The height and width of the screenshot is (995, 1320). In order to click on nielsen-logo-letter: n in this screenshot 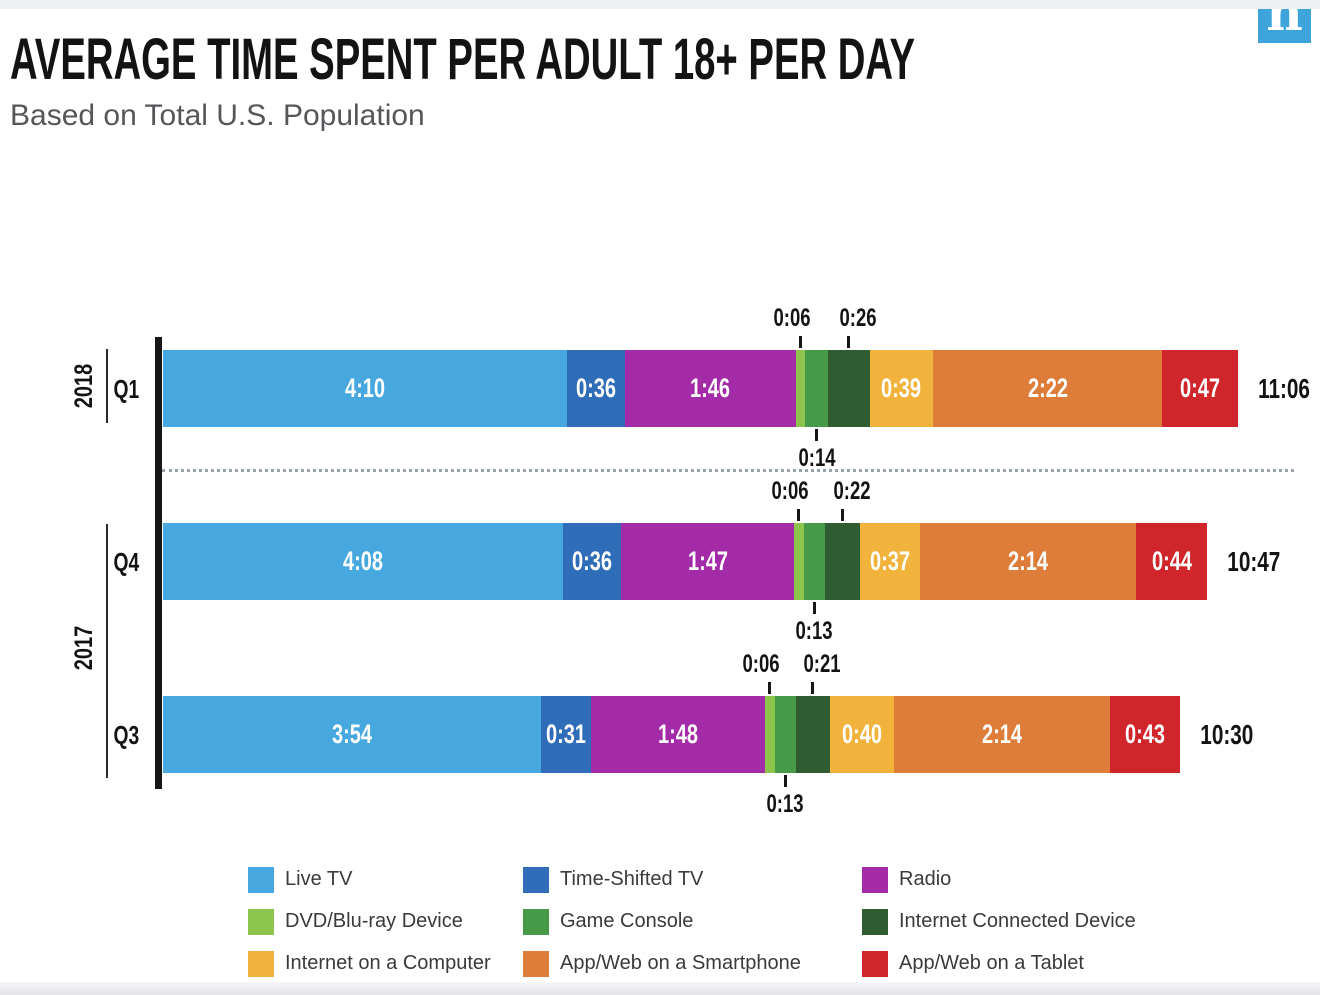, I will do `click(1284, 25)`.